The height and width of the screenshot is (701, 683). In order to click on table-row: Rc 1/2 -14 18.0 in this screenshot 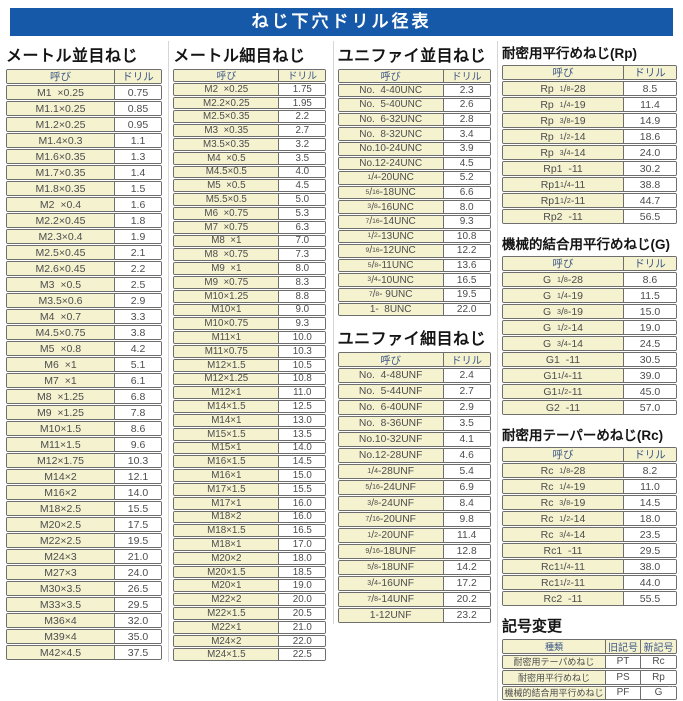, I will do `click(589, 518)`.